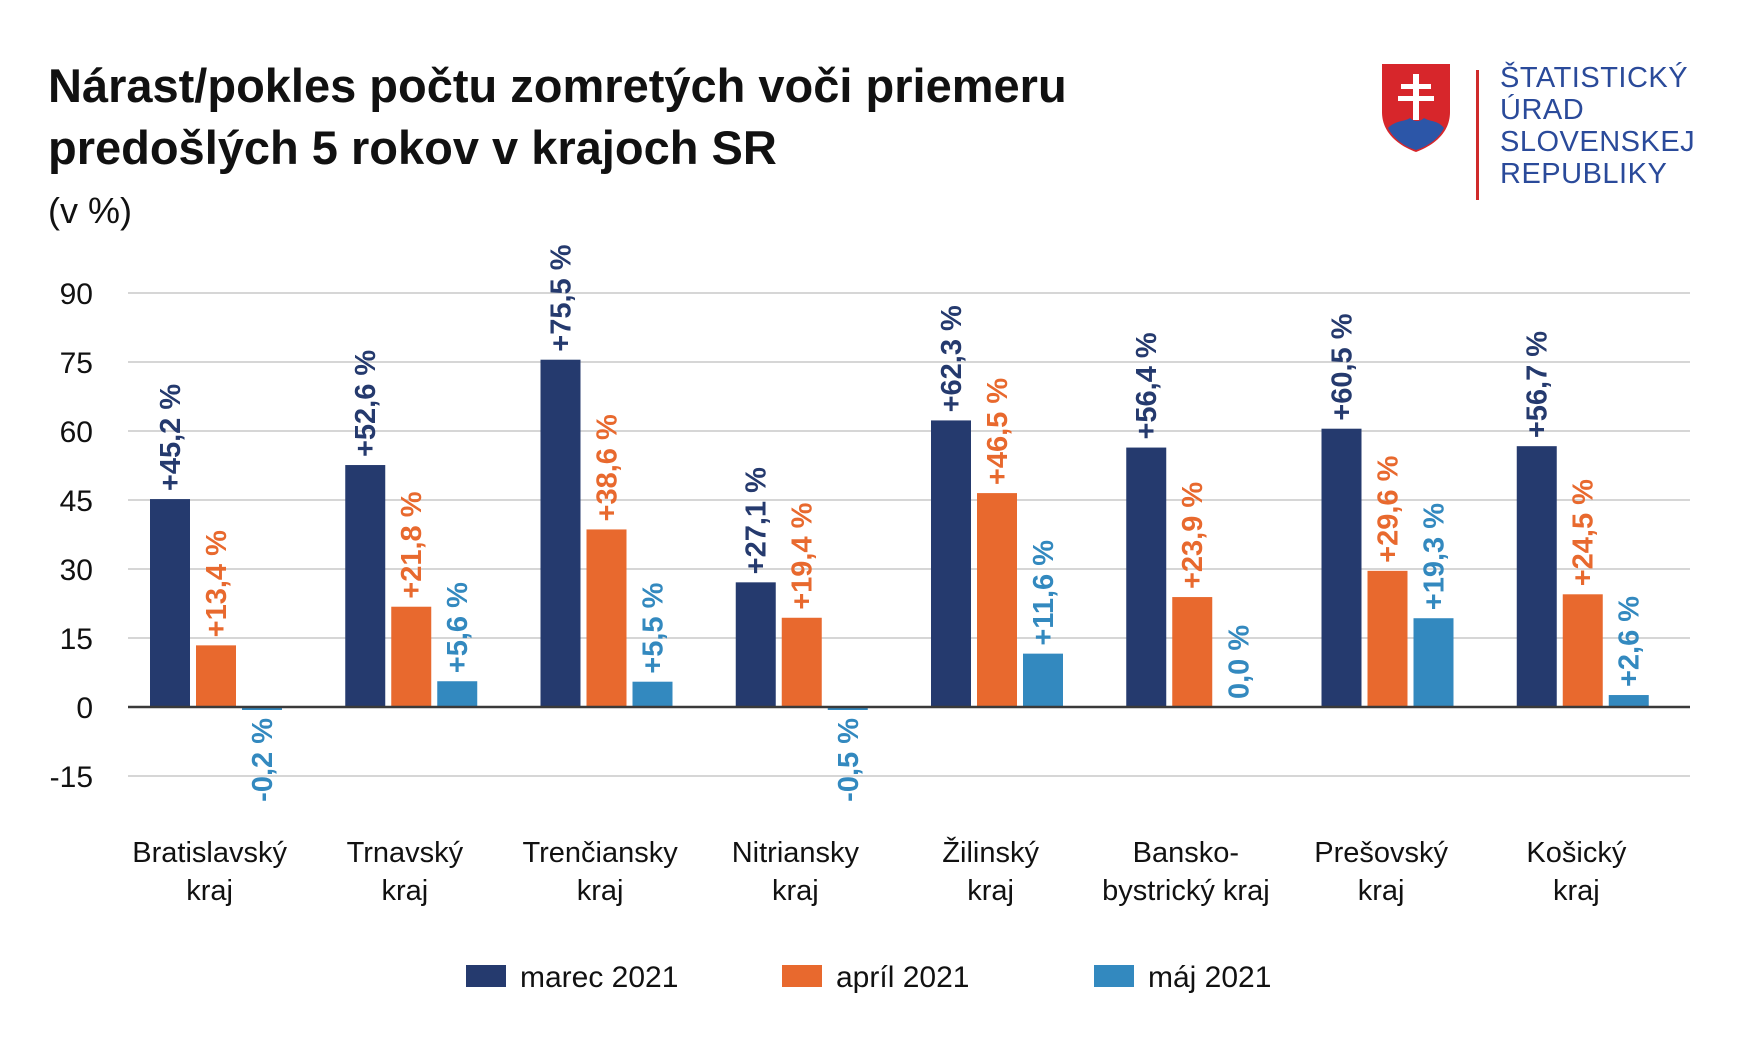  I want to click on data-label: 0,0 %, so click(1239, 662).